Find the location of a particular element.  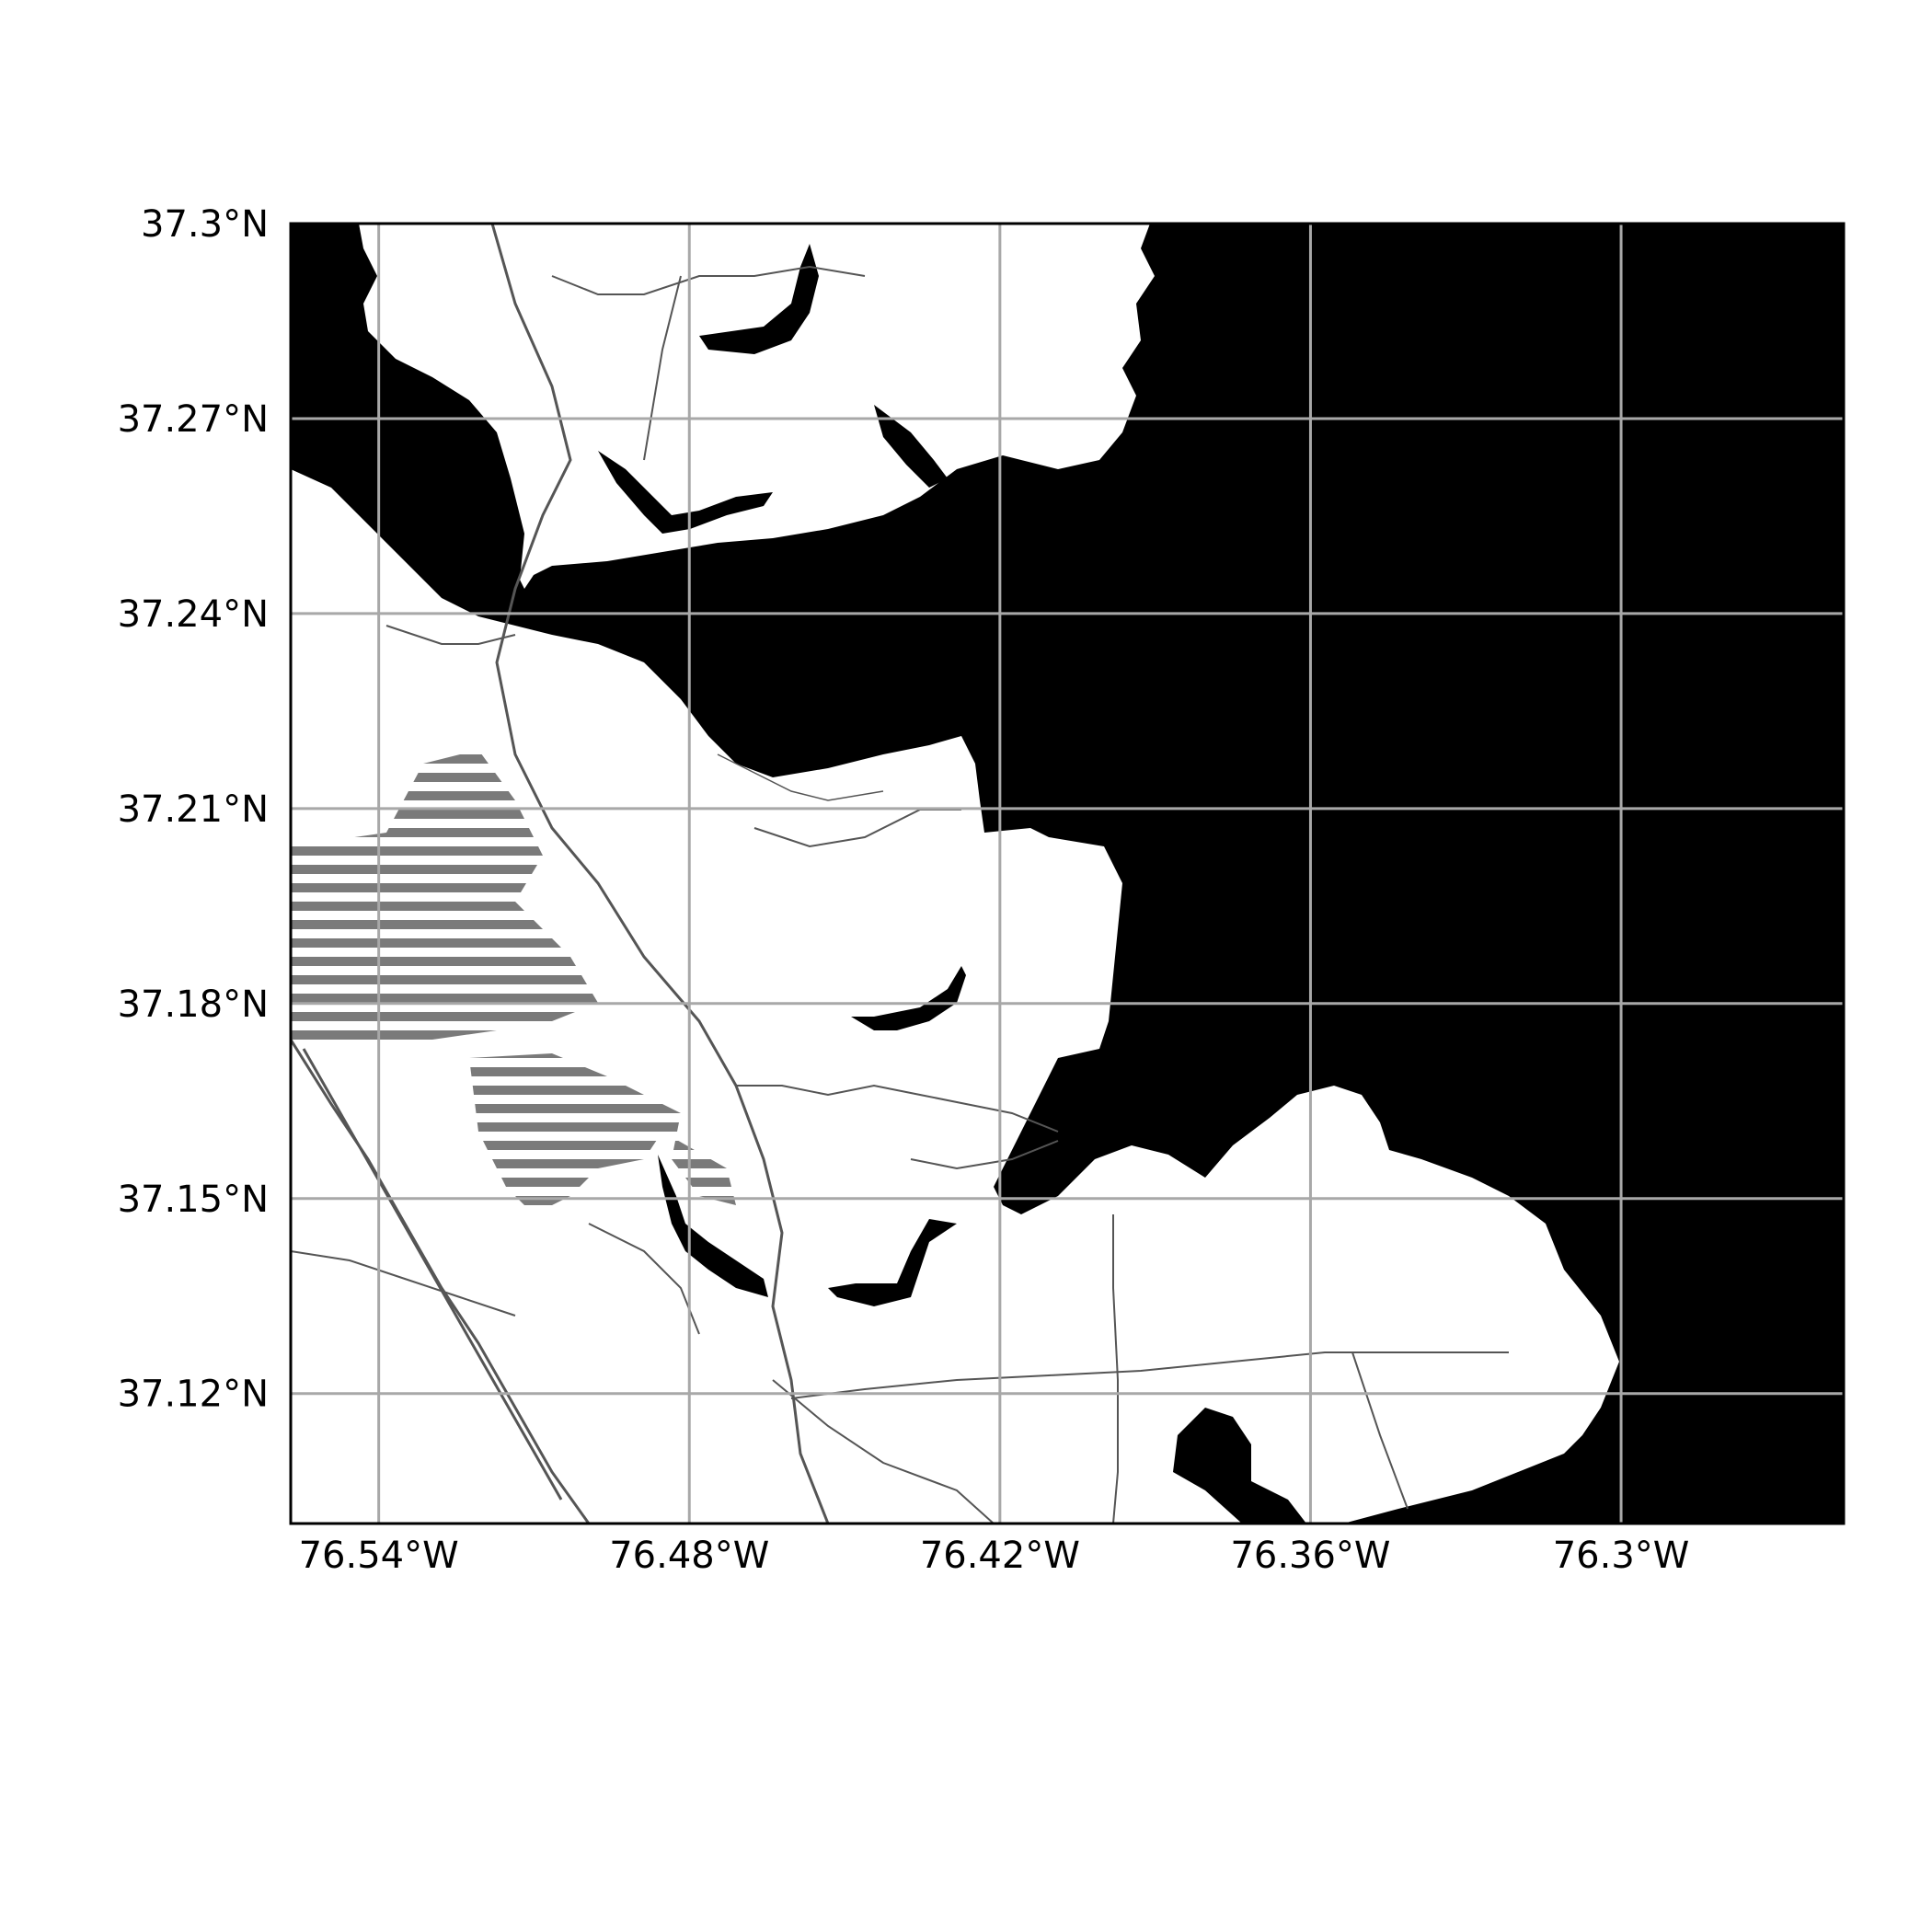

creek-north-b is located at coordinates (685, 493).